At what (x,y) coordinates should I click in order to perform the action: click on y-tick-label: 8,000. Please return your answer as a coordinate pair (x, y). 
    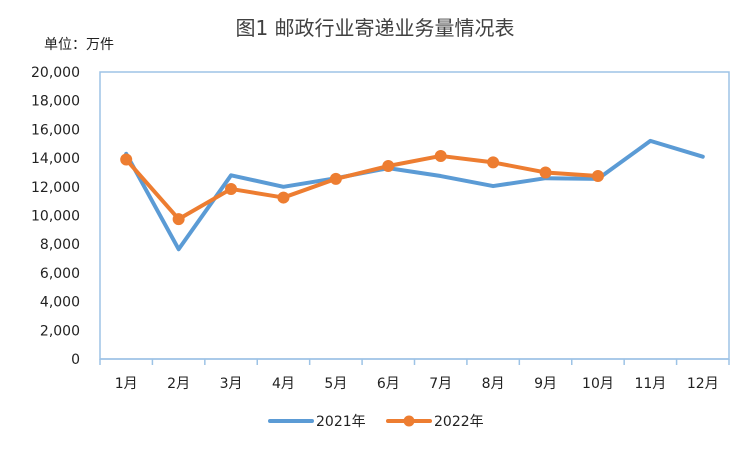
    Looking at the image, I should click on (60, 245).